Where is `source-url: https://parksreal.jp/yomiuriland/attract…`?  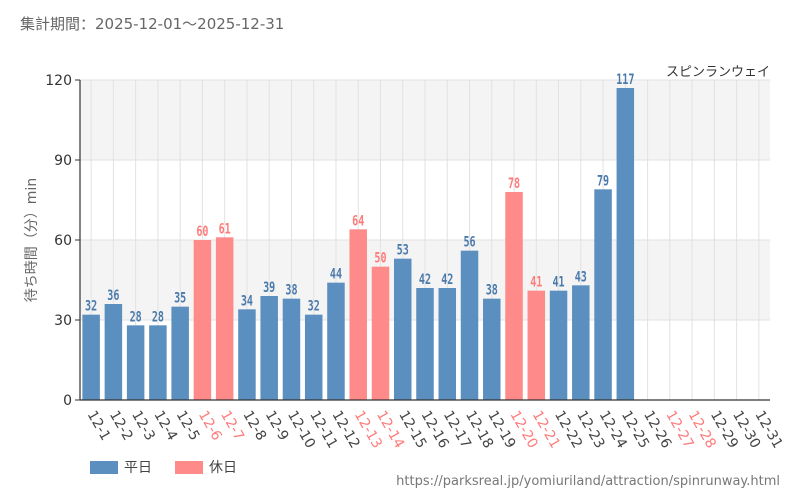
source-url: https://parksreal.jp/yomiuriland/attract… is located at coordinates (588, 481).